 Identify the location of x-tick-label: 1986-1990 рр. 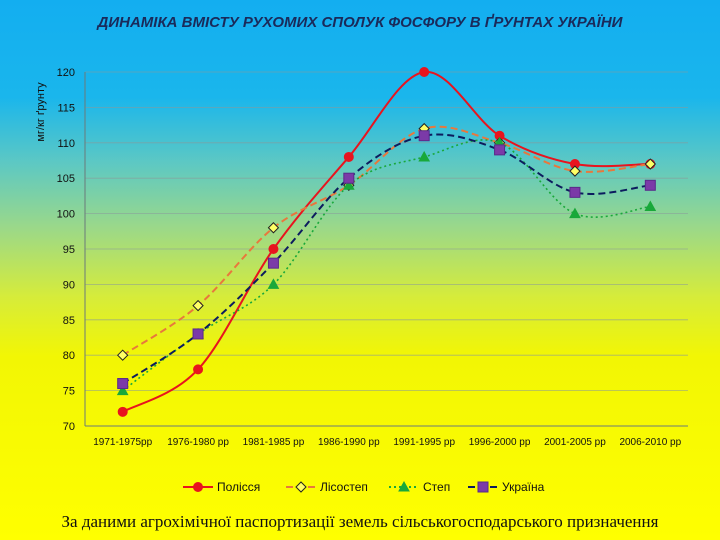
(349, 442).